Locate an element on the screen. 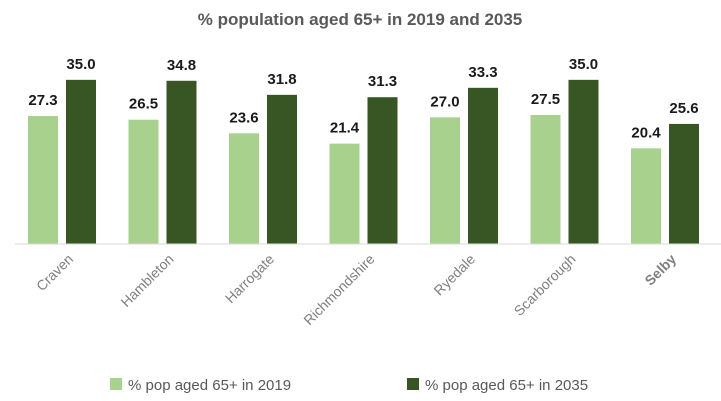 Image resolution: width=721 pixels, height=401 pixels. data-label-scarborough-2035: 35.0 is located at coordinates (583, 64).